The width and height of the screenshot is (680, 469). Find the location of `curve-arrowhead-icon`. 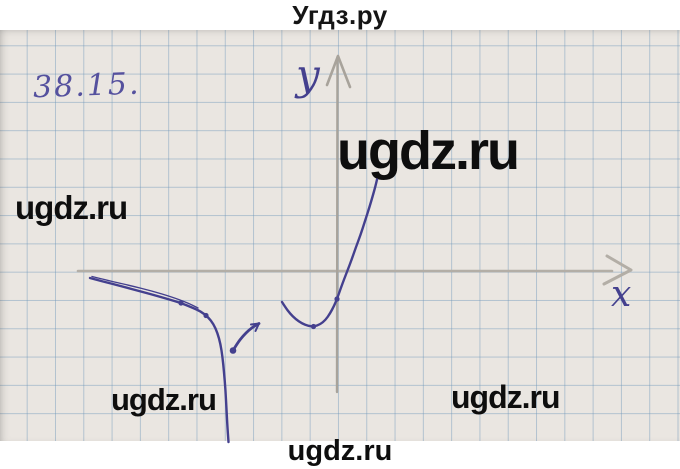

curve-arrowhead-icon is located at coordinates (255, 327).